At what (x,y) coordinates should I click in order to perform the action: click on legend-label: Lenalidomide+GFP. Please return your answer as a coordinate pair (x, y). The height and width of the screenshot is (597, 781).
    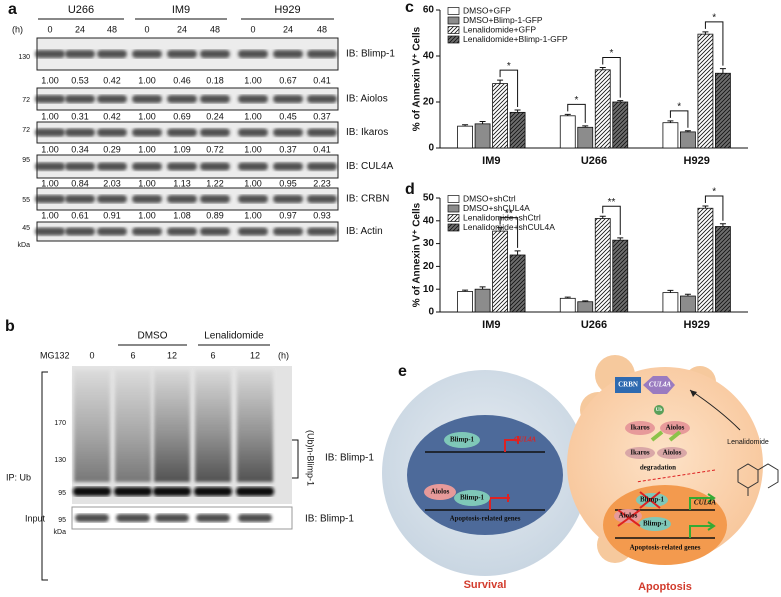
    Looking at the image, I should click on (499, 29).